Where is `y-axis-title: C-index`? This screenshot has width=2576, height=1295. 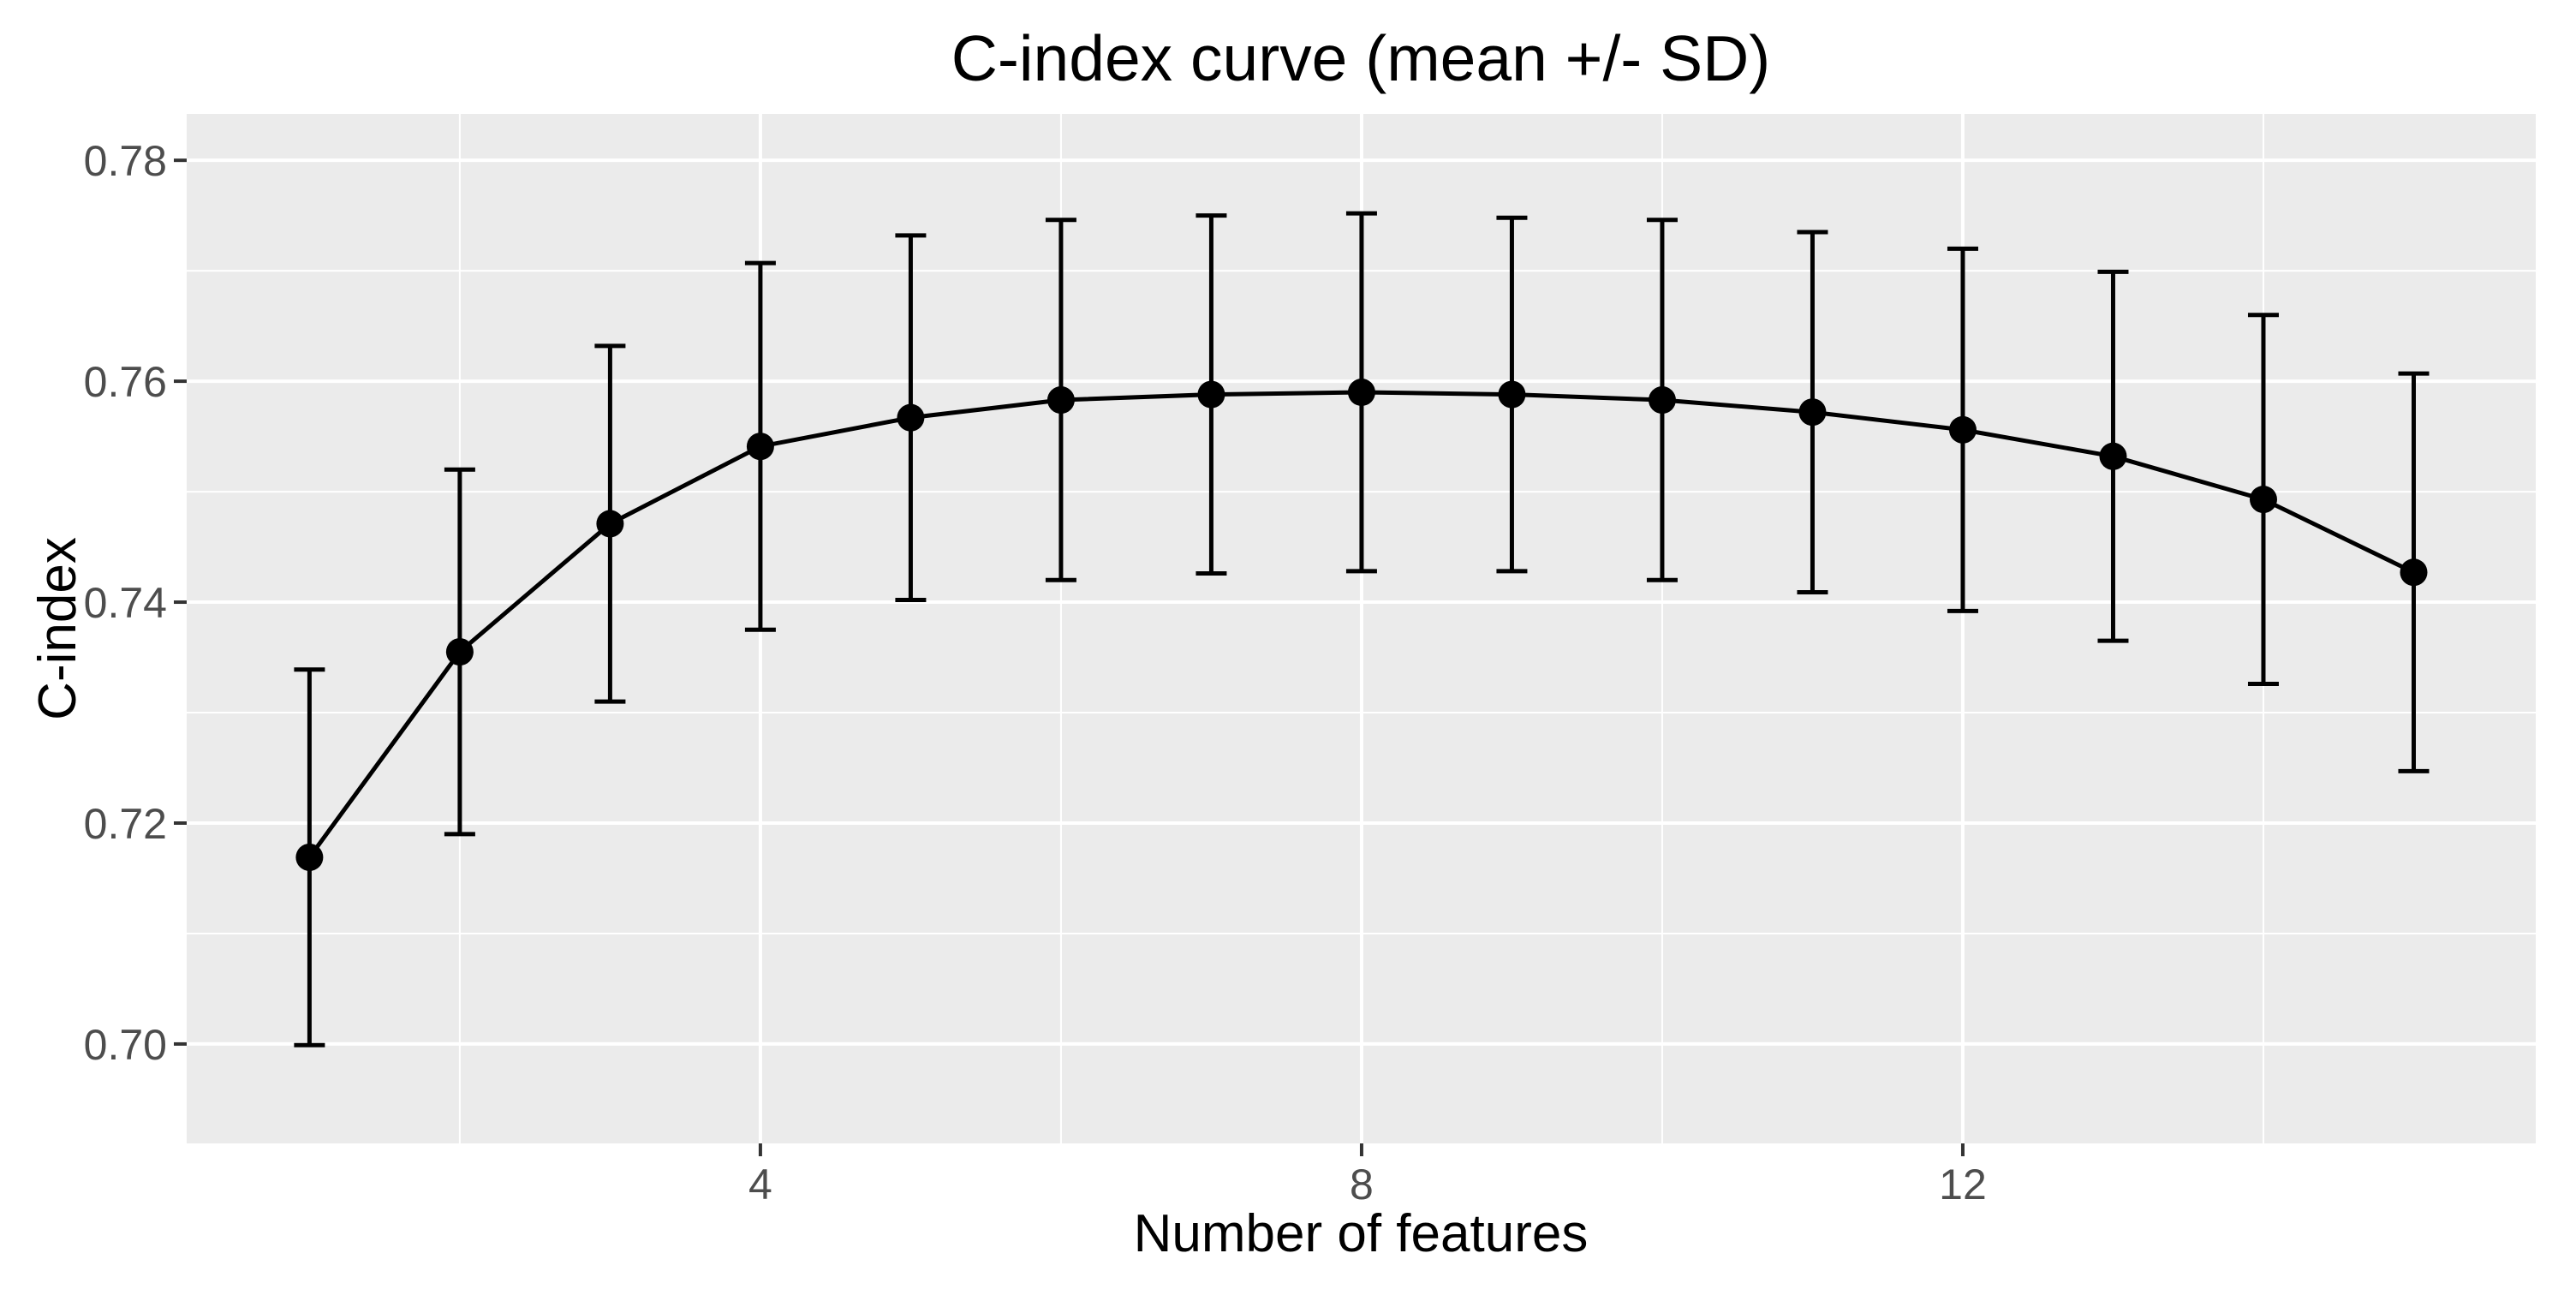
y-axis-title: C-index is located at coordinates (57, 629).